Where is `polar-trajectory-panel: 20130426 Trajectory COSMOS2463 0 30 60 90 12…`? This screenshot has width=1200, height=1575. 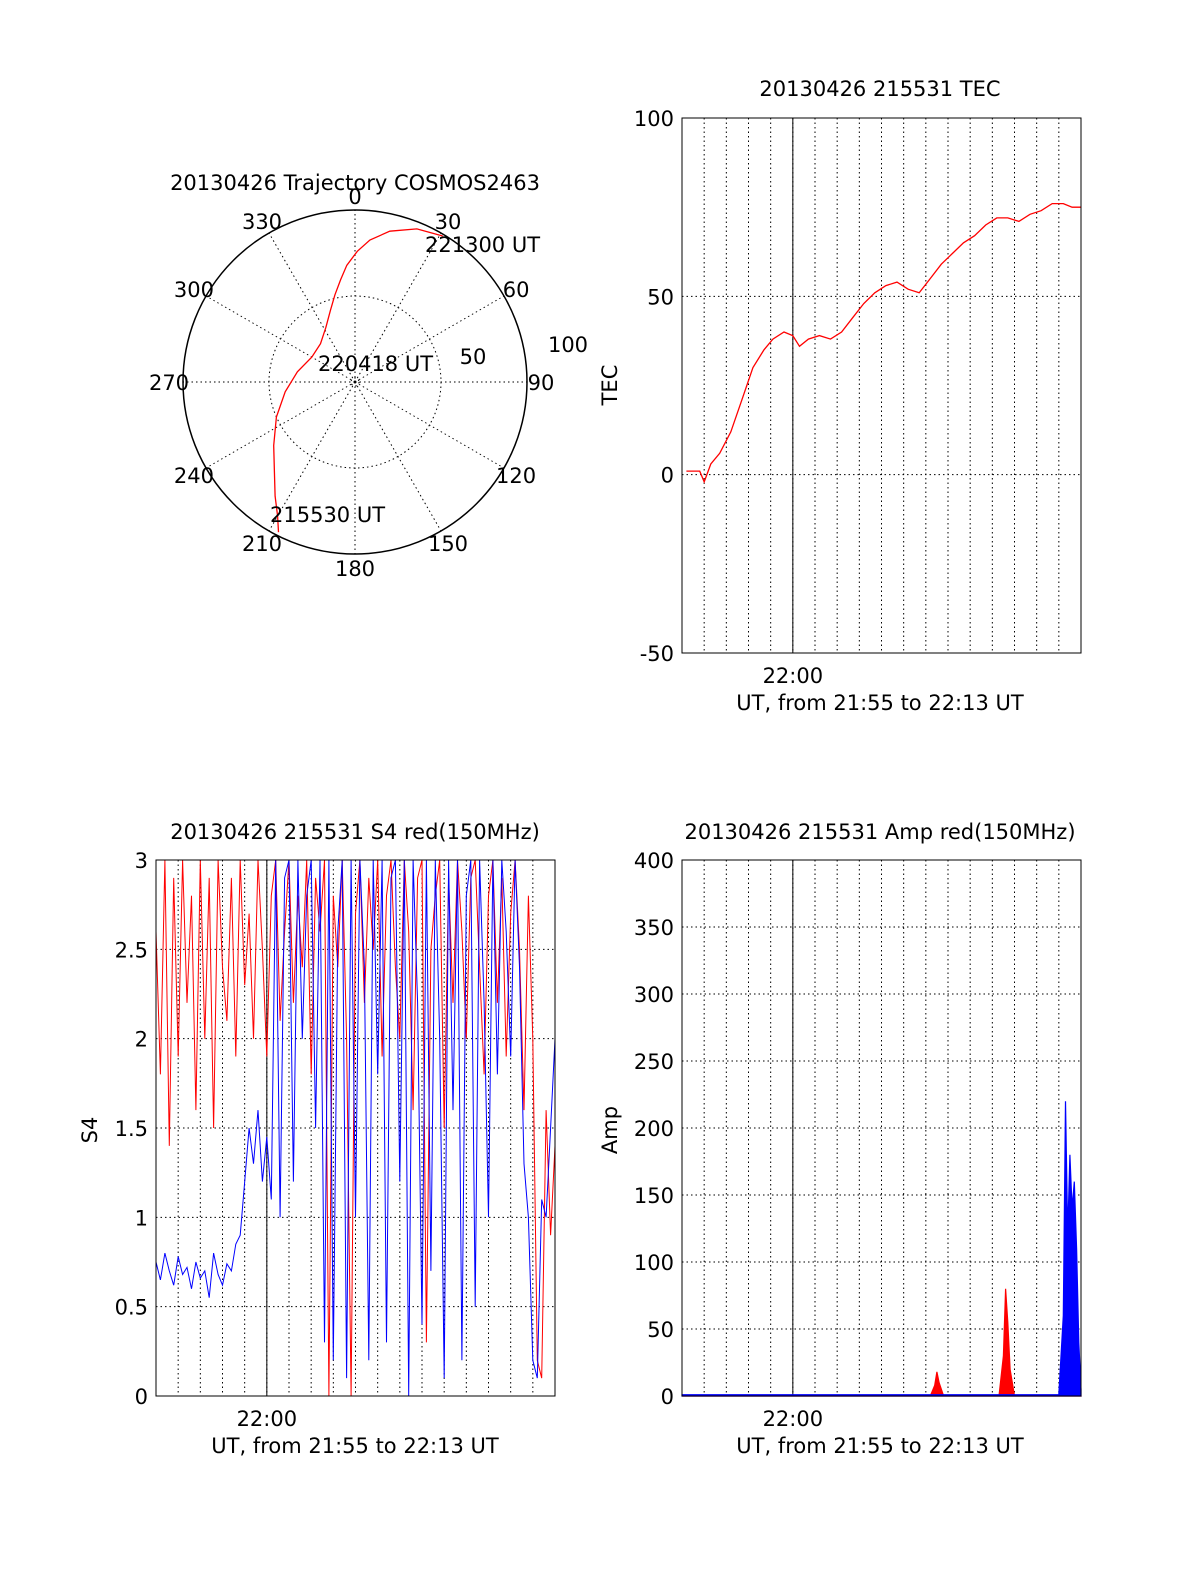 polar-trajectory-panel: 20130426 Trajectory COSMOS2463 0 30 60 90 12… is located at coordinates (368, 376).